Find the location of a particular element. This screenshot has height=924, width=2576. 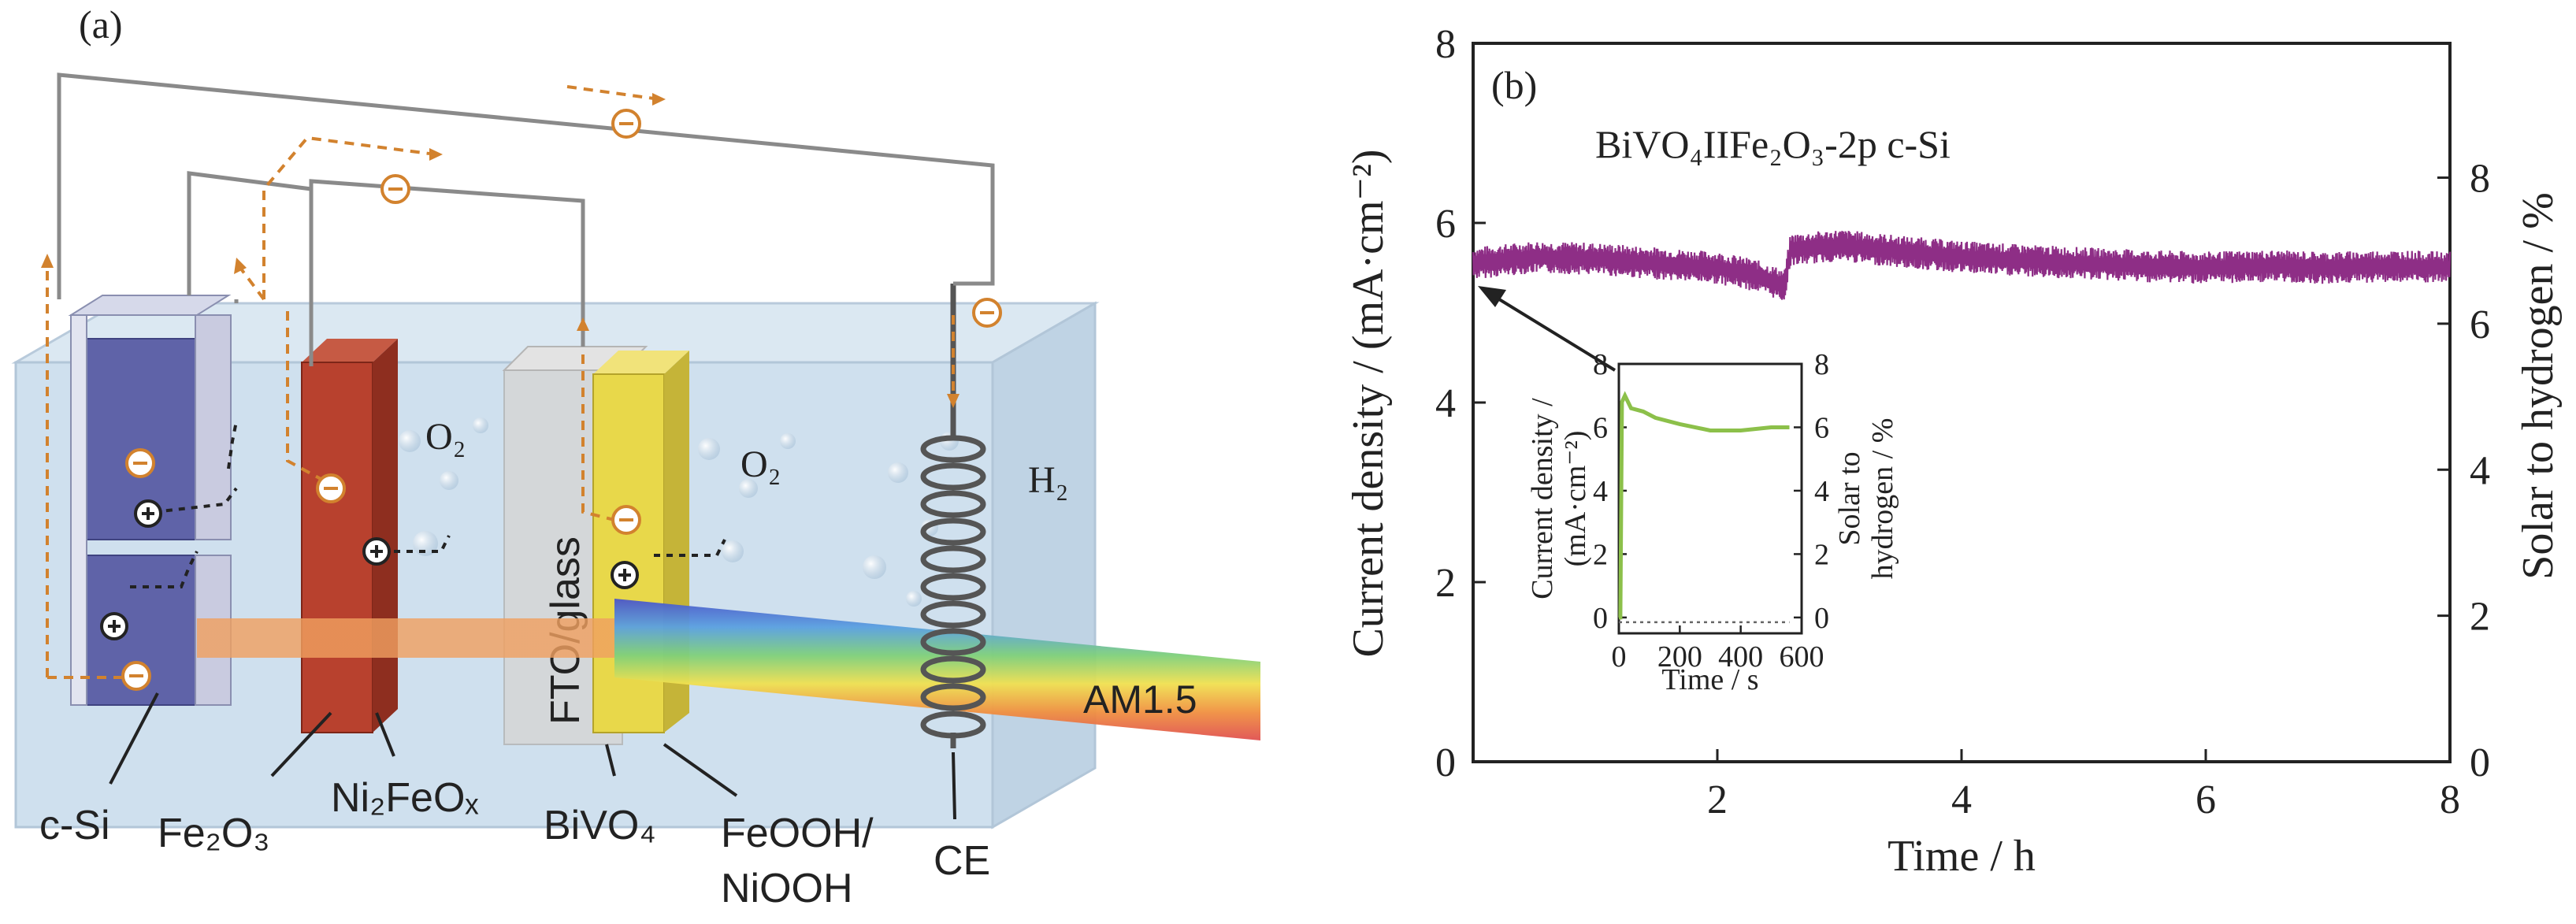

inset-current-series is located at coordinates (1704, 505).